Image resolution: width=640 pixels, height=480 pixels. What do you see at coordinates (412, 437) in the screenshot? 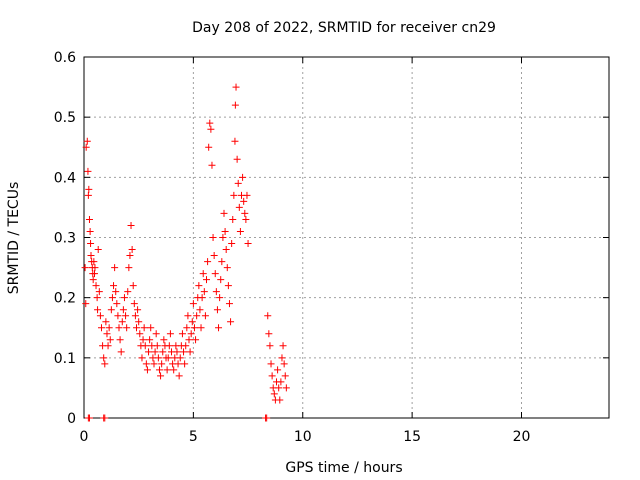
I see `x-tick-label: 15` at bounding box center [412, 437].